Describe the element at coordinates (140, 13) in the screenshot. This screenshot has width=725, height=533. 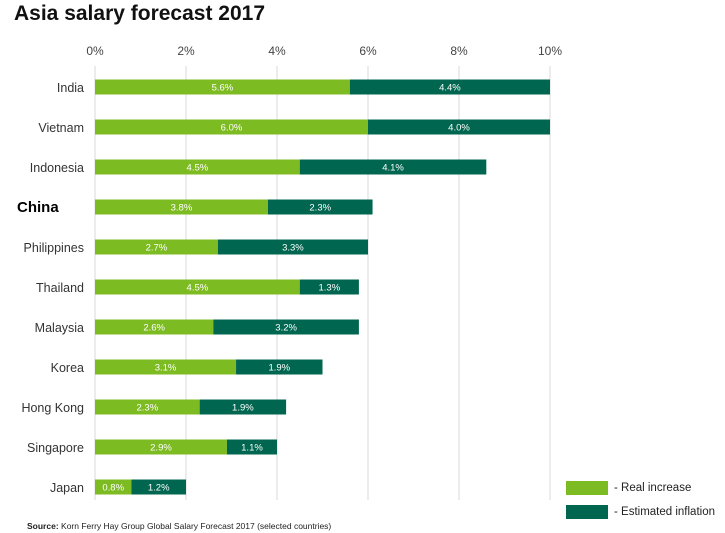
I see `chart-title: Asia salary forecast 2017` at that location.